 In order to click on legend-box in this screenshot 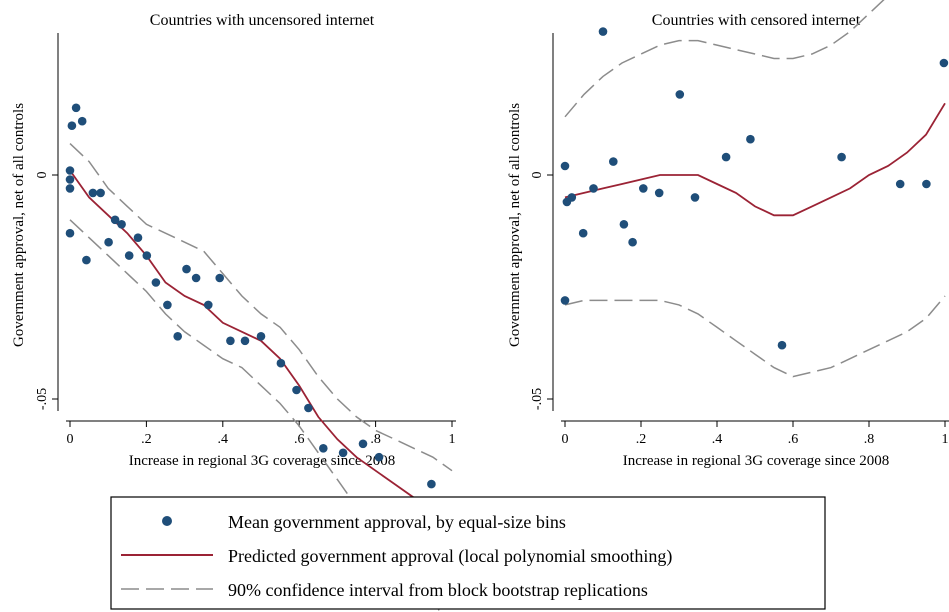, I will do `click(468, 553)`.